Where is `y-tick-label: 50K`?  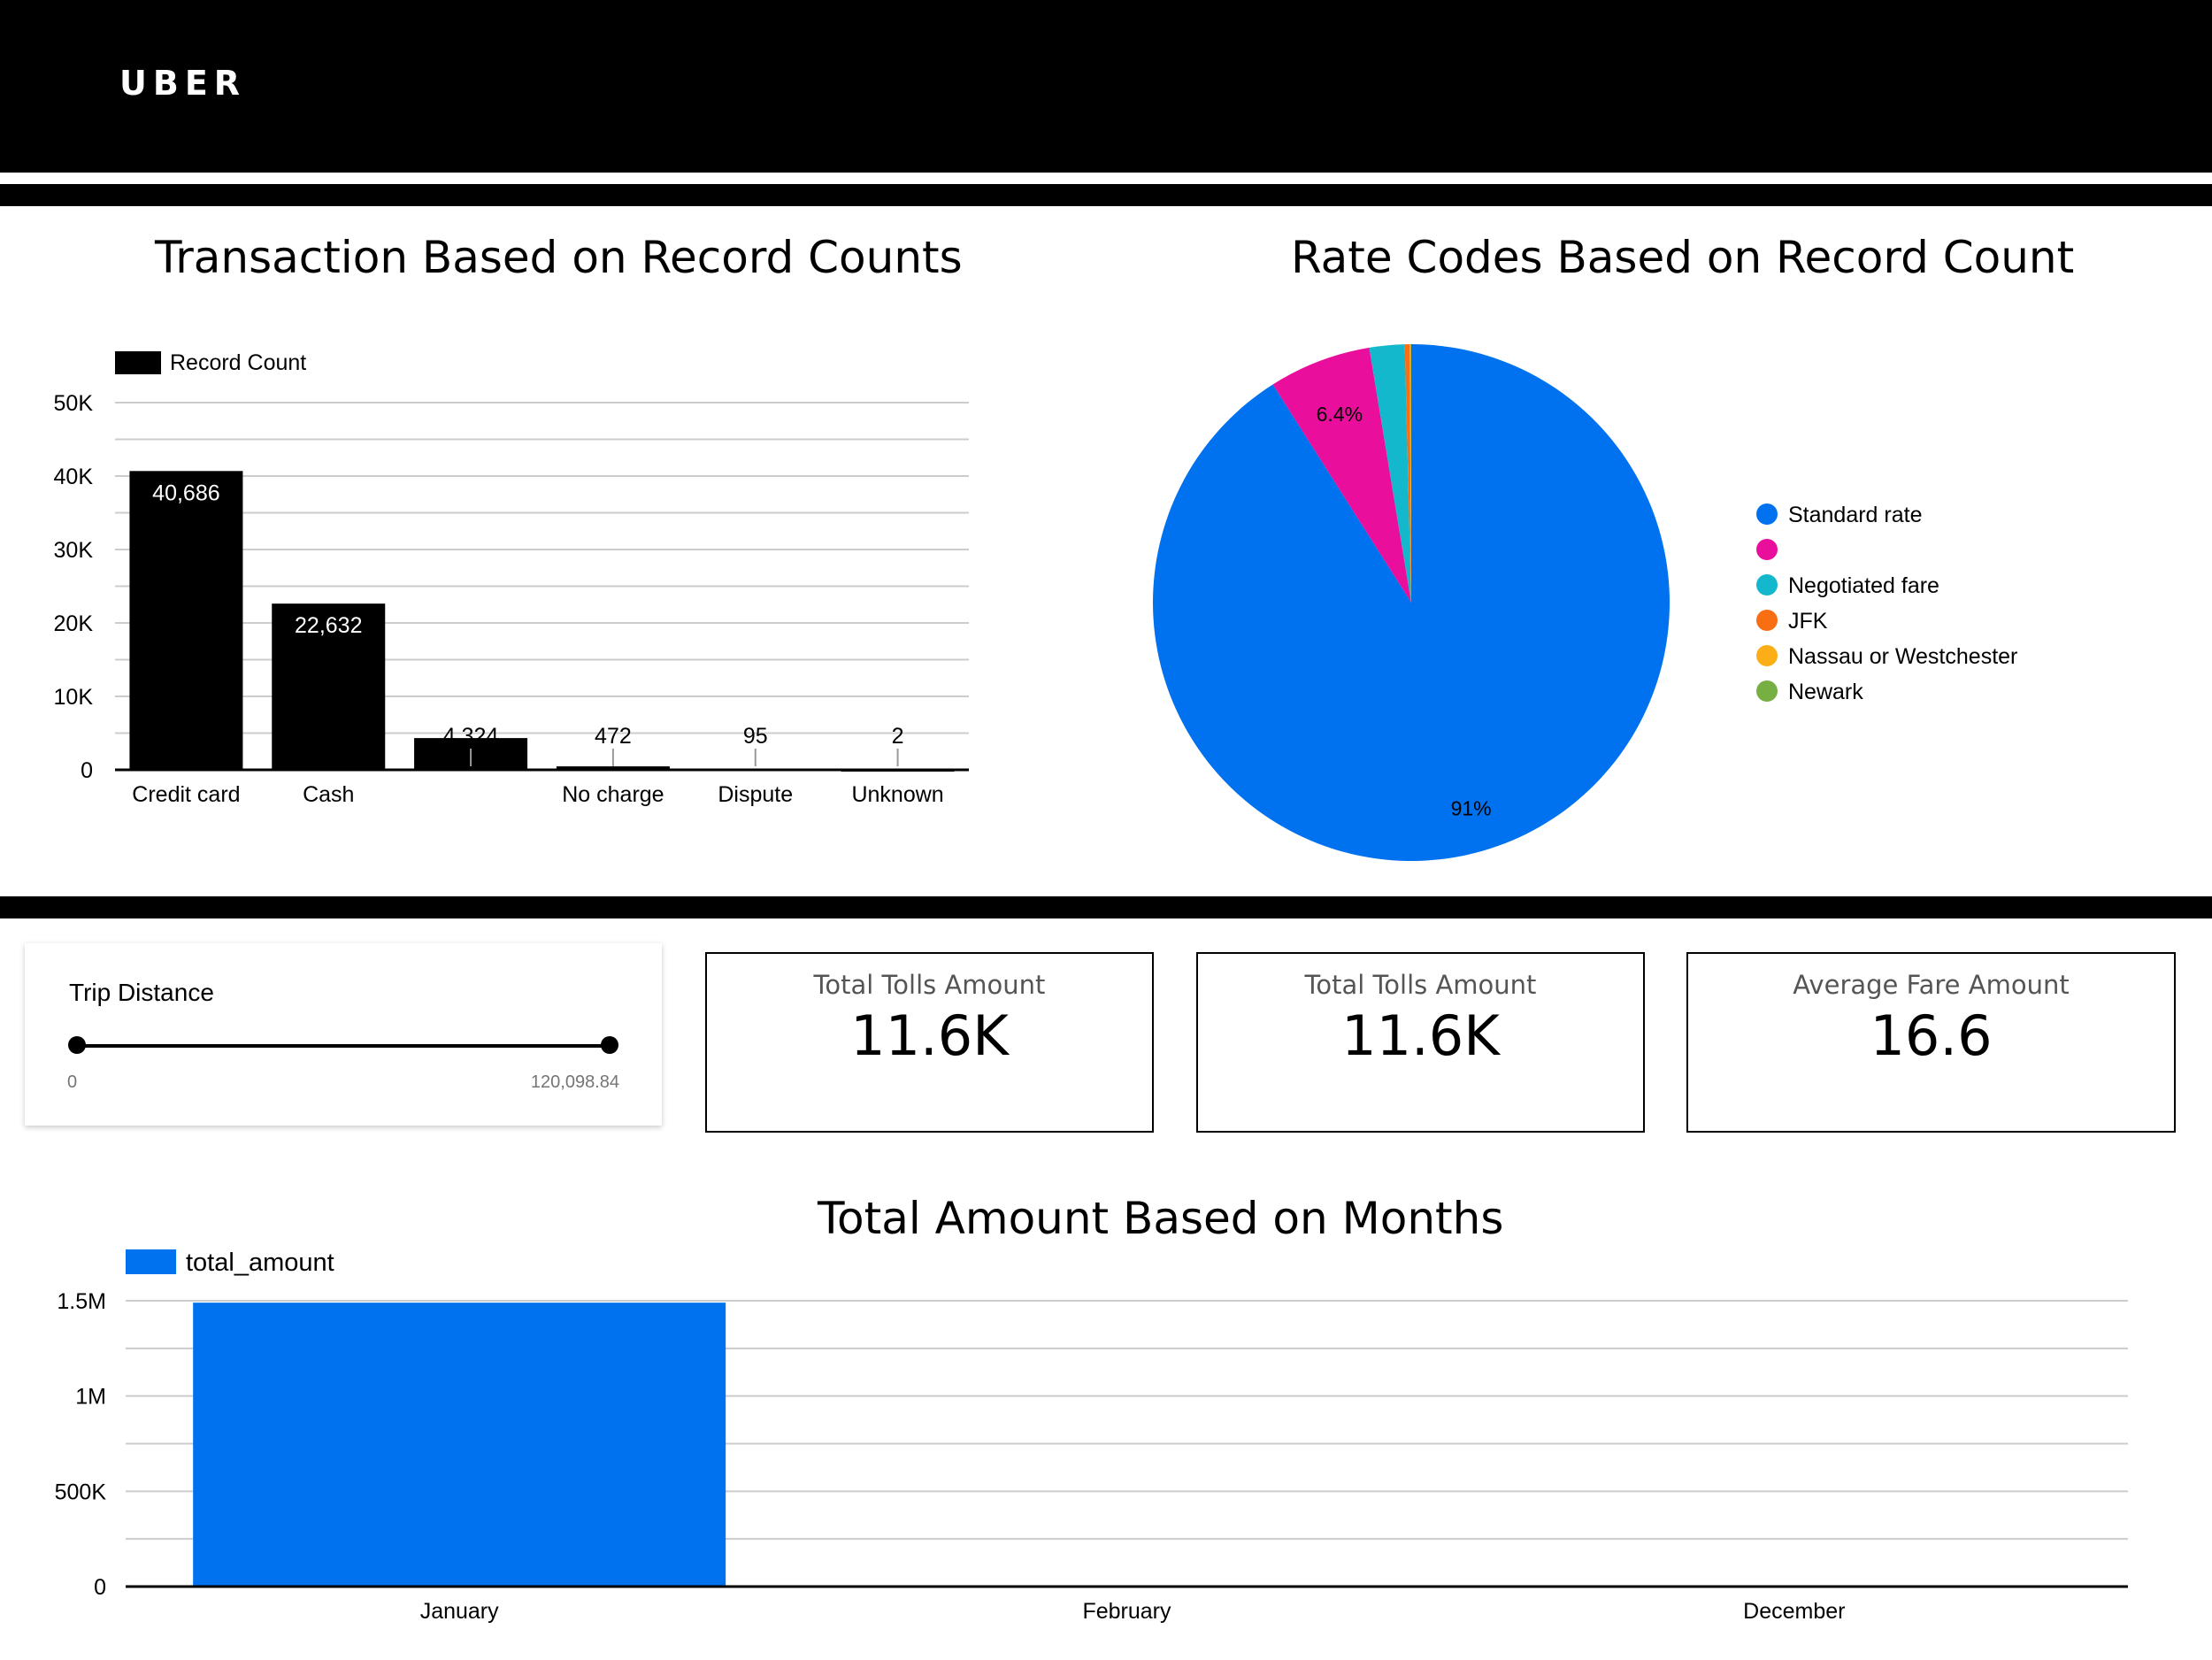
y-tick-label: 50K is located at coordinates (74, 403).